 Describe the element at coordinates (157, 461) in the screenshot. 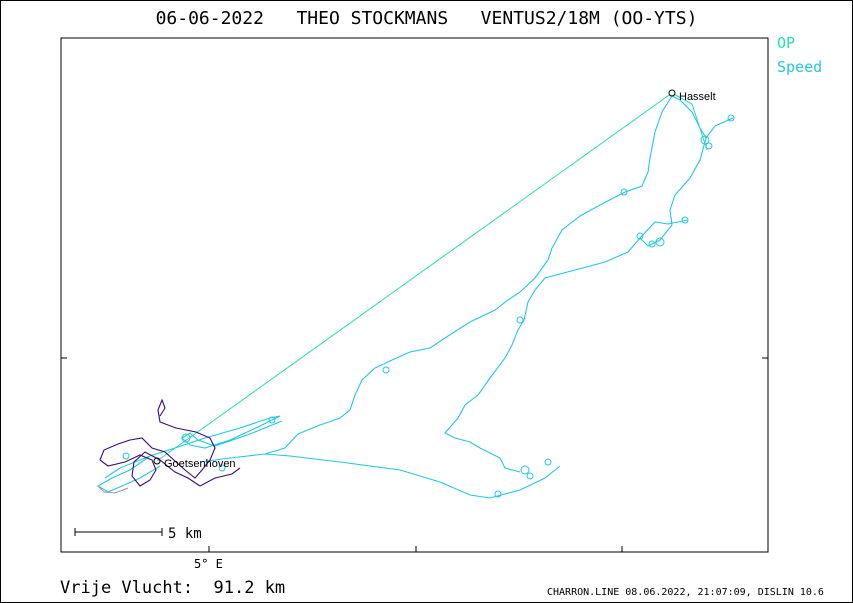

I see `goetsenhoven-marker` at that location.